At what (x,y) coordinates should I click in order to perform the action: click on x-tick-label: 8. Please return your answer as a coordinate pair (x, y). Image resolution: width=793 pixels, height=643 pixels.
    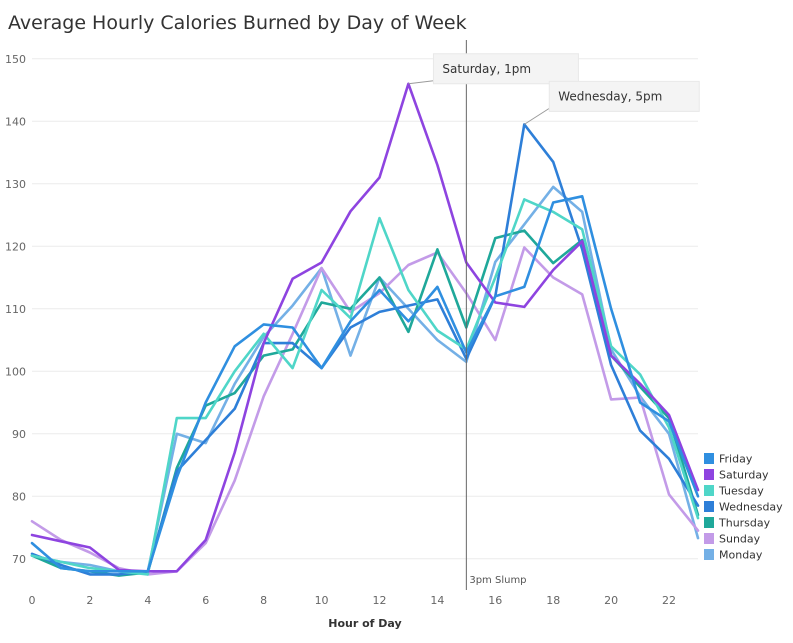
    Looking at the image, I should click on (263, 600).